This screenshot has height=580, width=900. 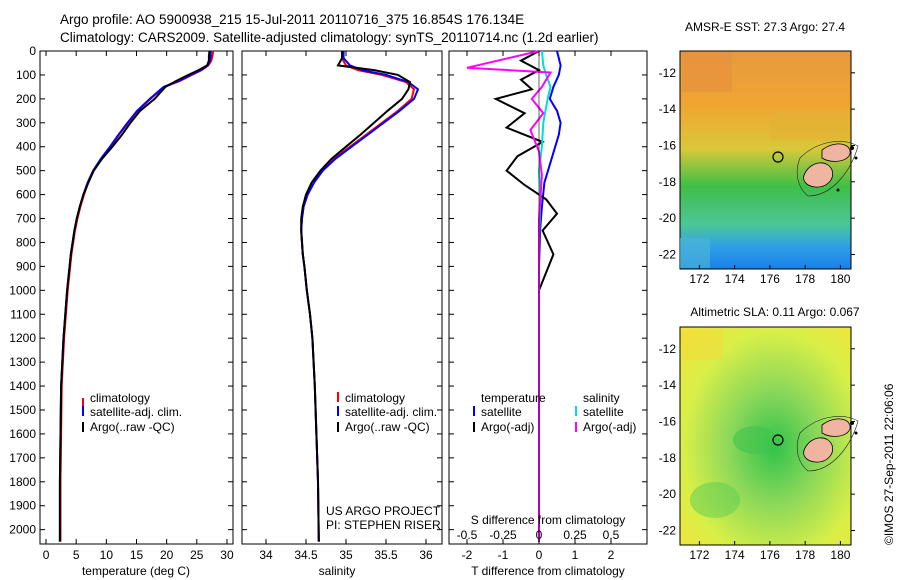 What do you see at coordinates (775, 312) in the screenshot?
I see `sla-map-title: Altimetric SLA: 0.11 Argo: 0.067` at bounding box center [775, 312].